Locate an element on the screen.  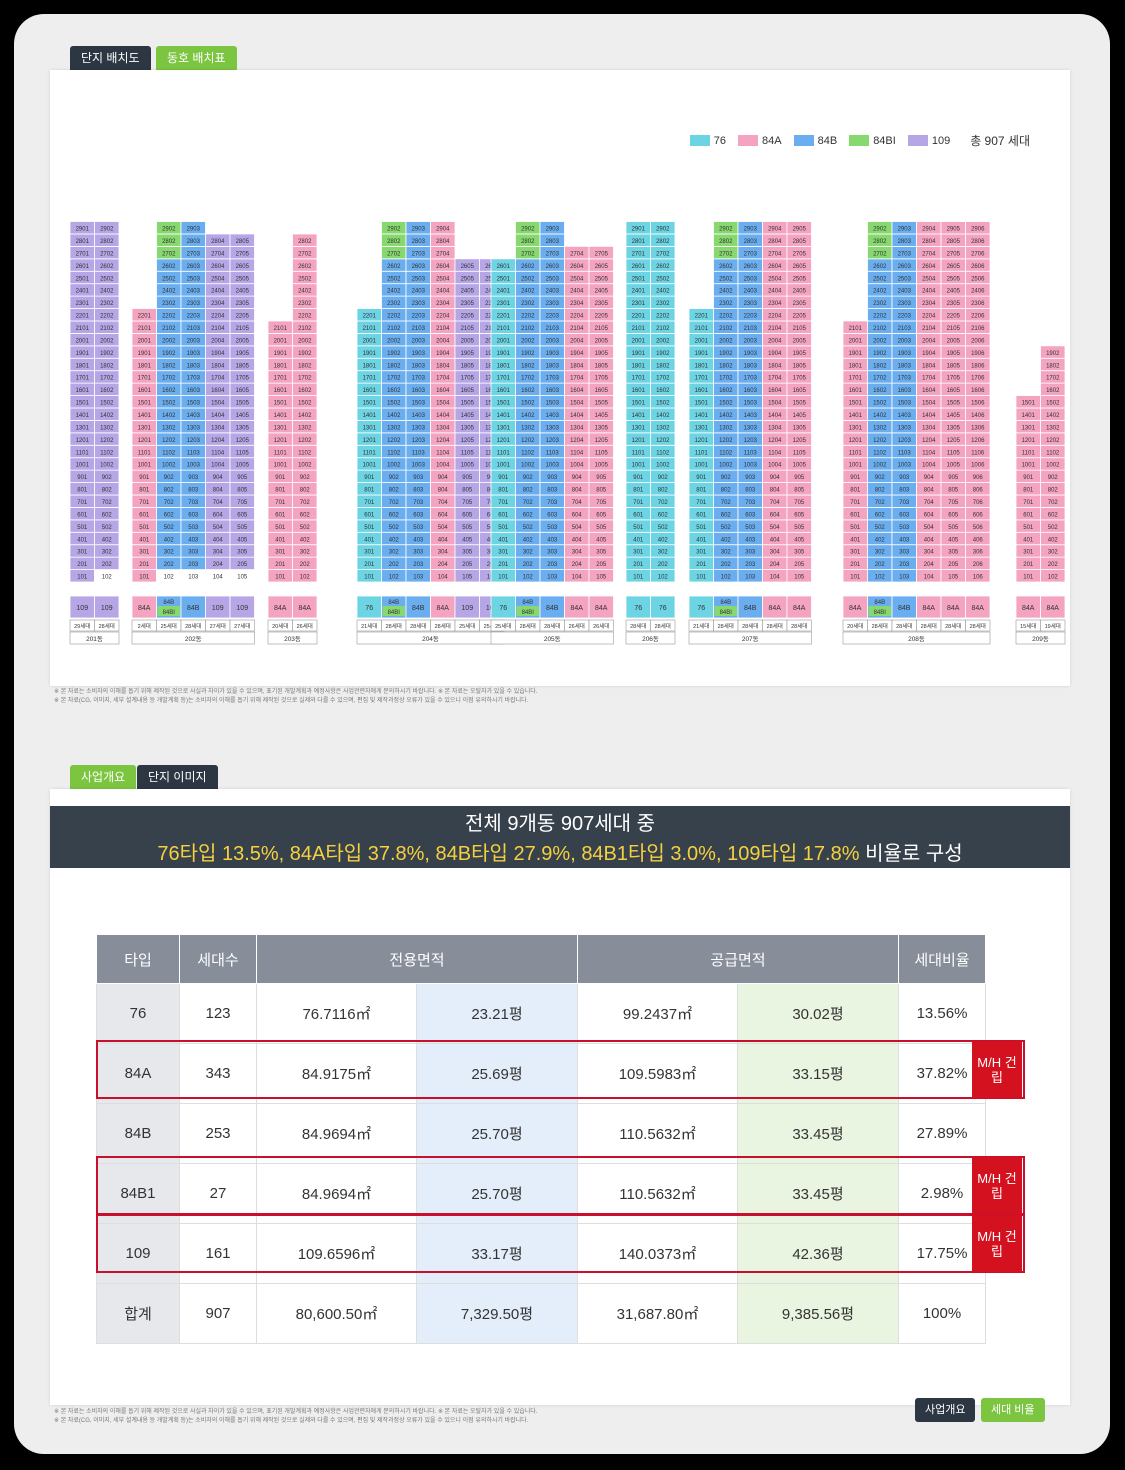
unit-number: 1902 is located at coordinates (169, 354).